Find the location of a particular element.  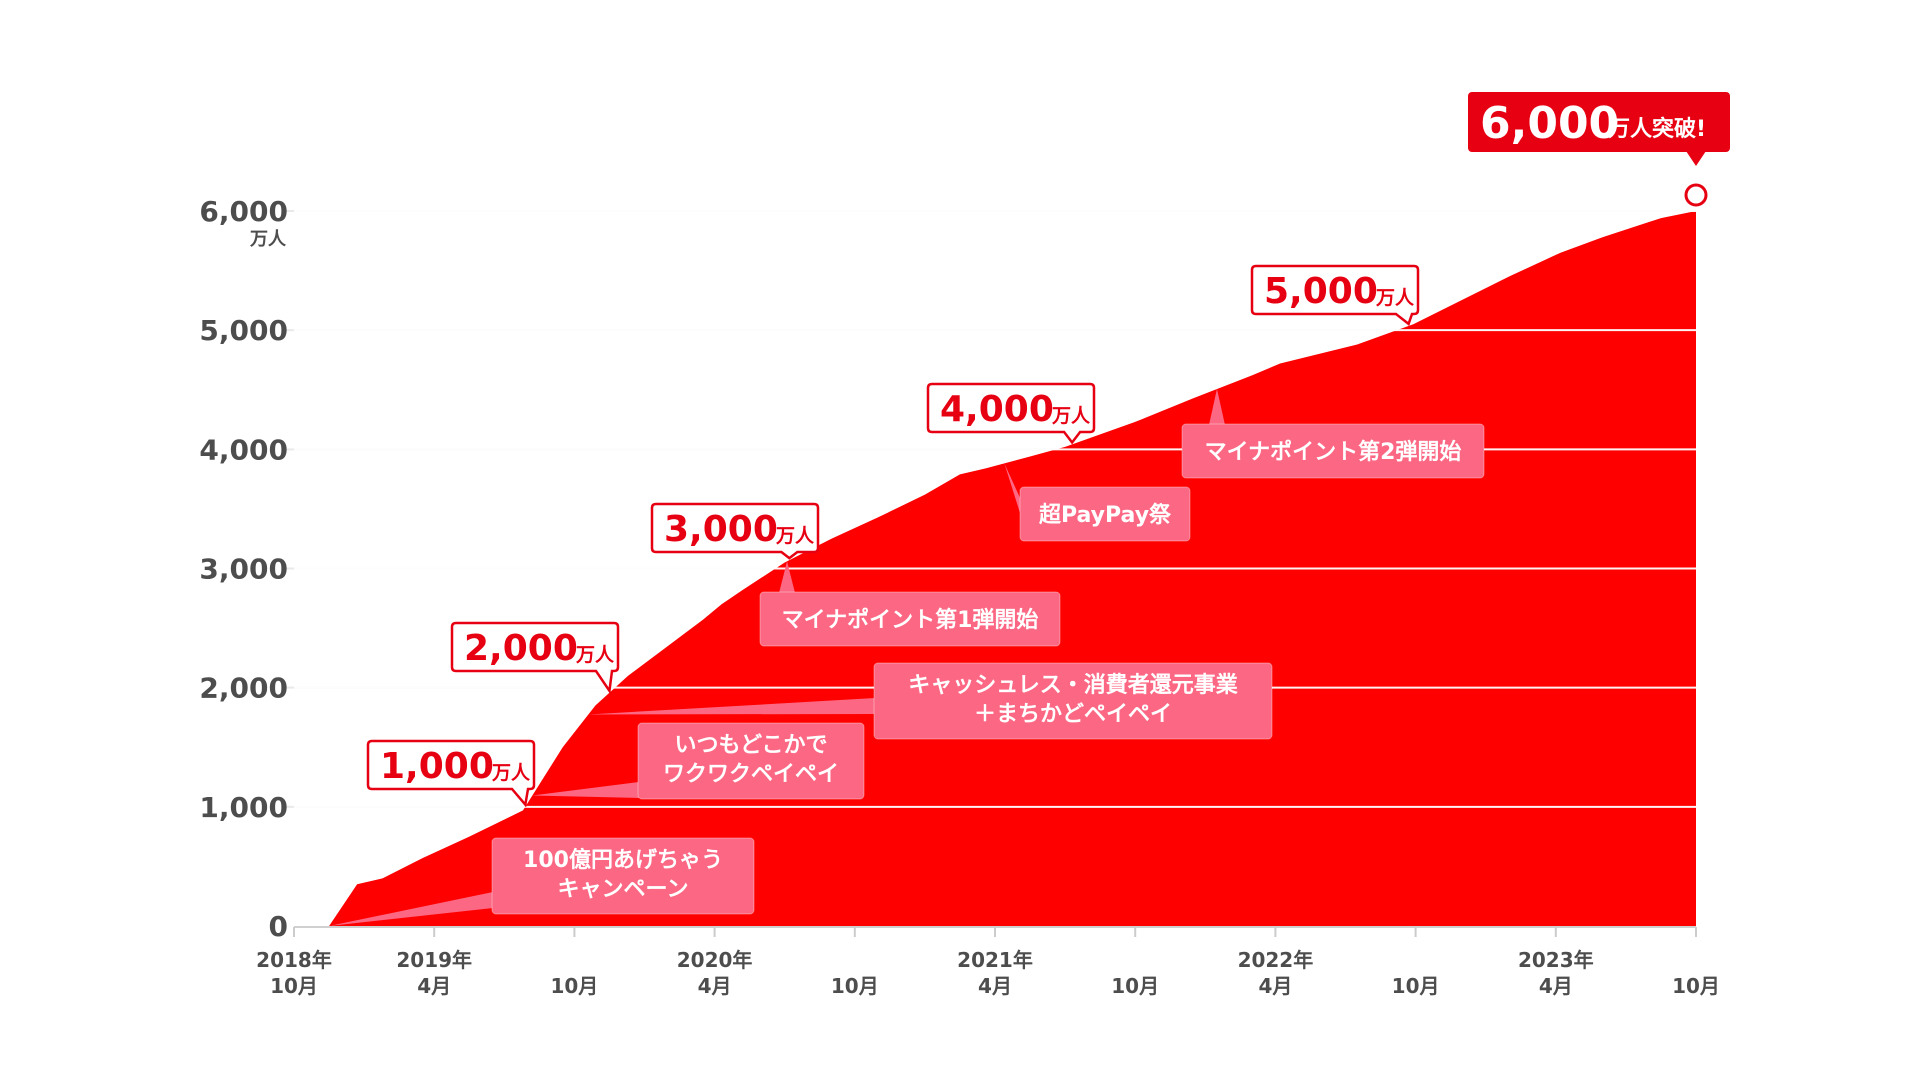

milestone-value: 4,000 is located at coordinates (997, 409).